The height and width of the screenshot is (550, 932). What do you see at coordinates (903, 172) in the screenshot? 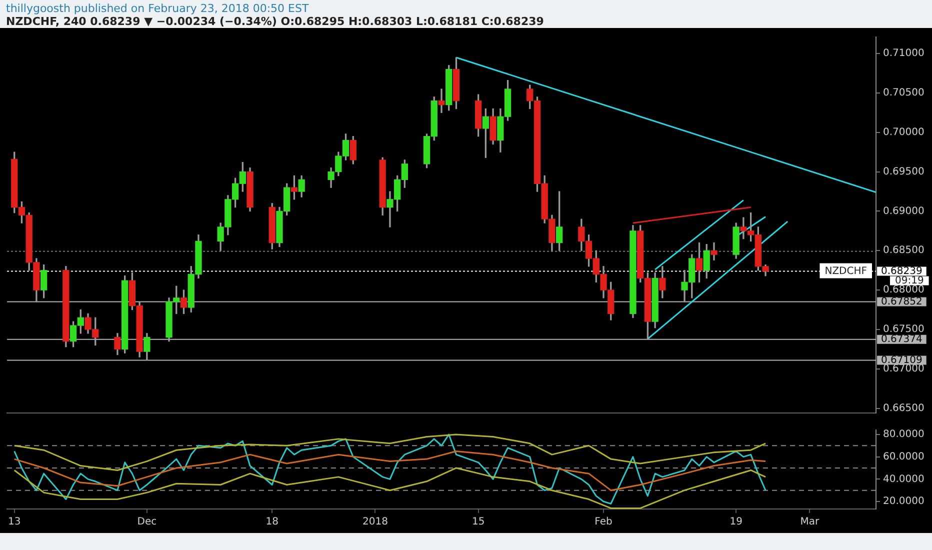
I see `y-tick-label: 0.69500` at bounding box center [903, 172].